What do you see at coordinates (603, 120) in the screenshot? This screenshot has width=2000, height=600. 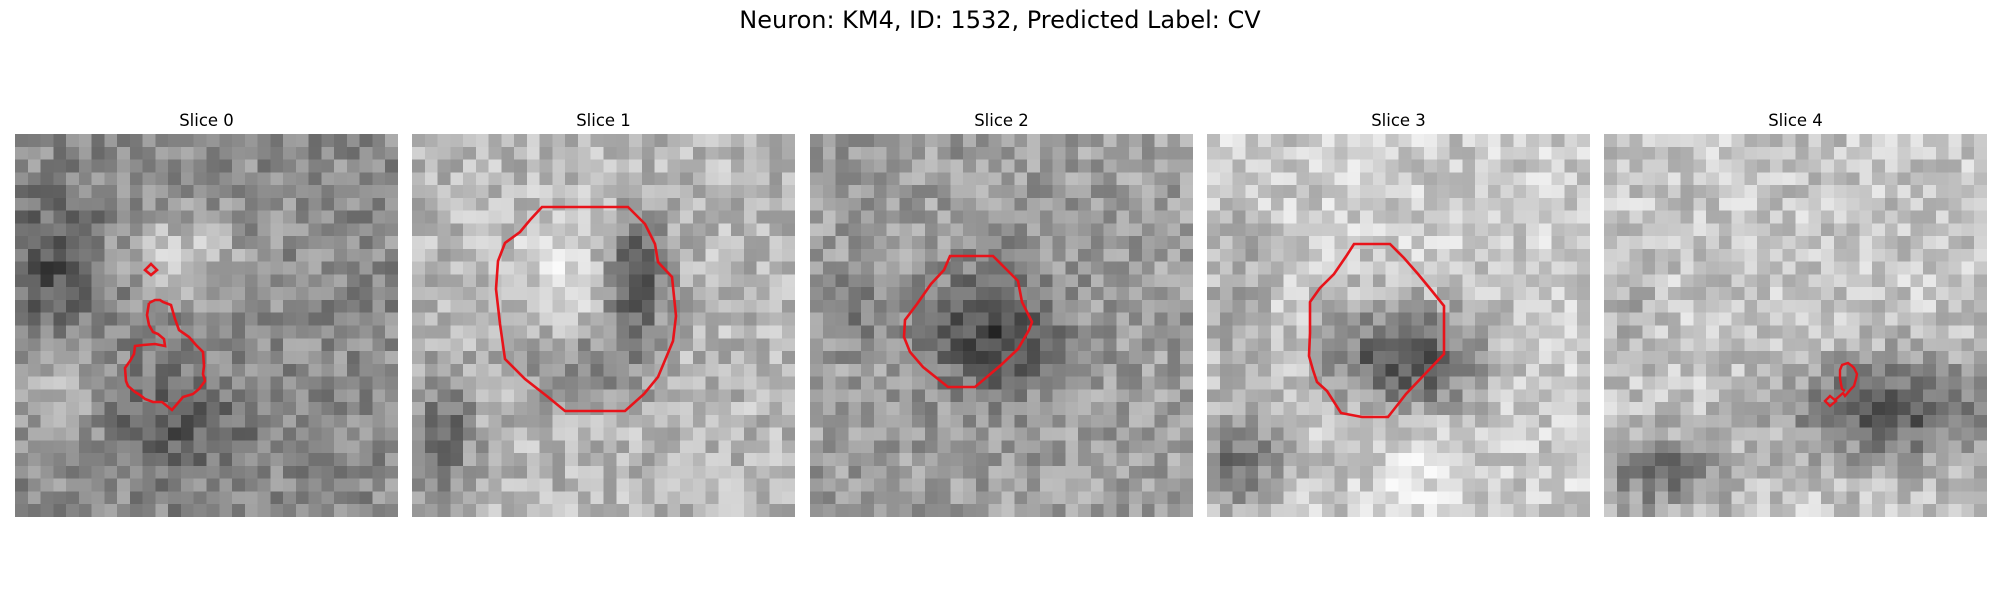 I see `slice-title: Slice 1` at bounding box center [603, 120].